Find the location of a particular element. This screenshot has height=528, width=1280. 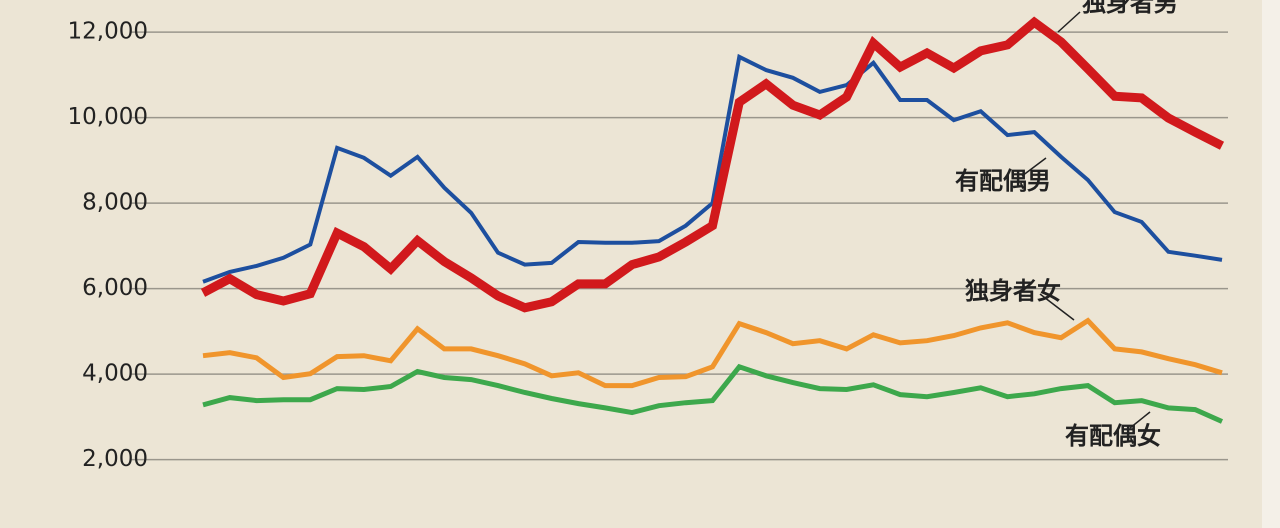

series-label: 有配偶女 is located at coordinates (1113, 436).